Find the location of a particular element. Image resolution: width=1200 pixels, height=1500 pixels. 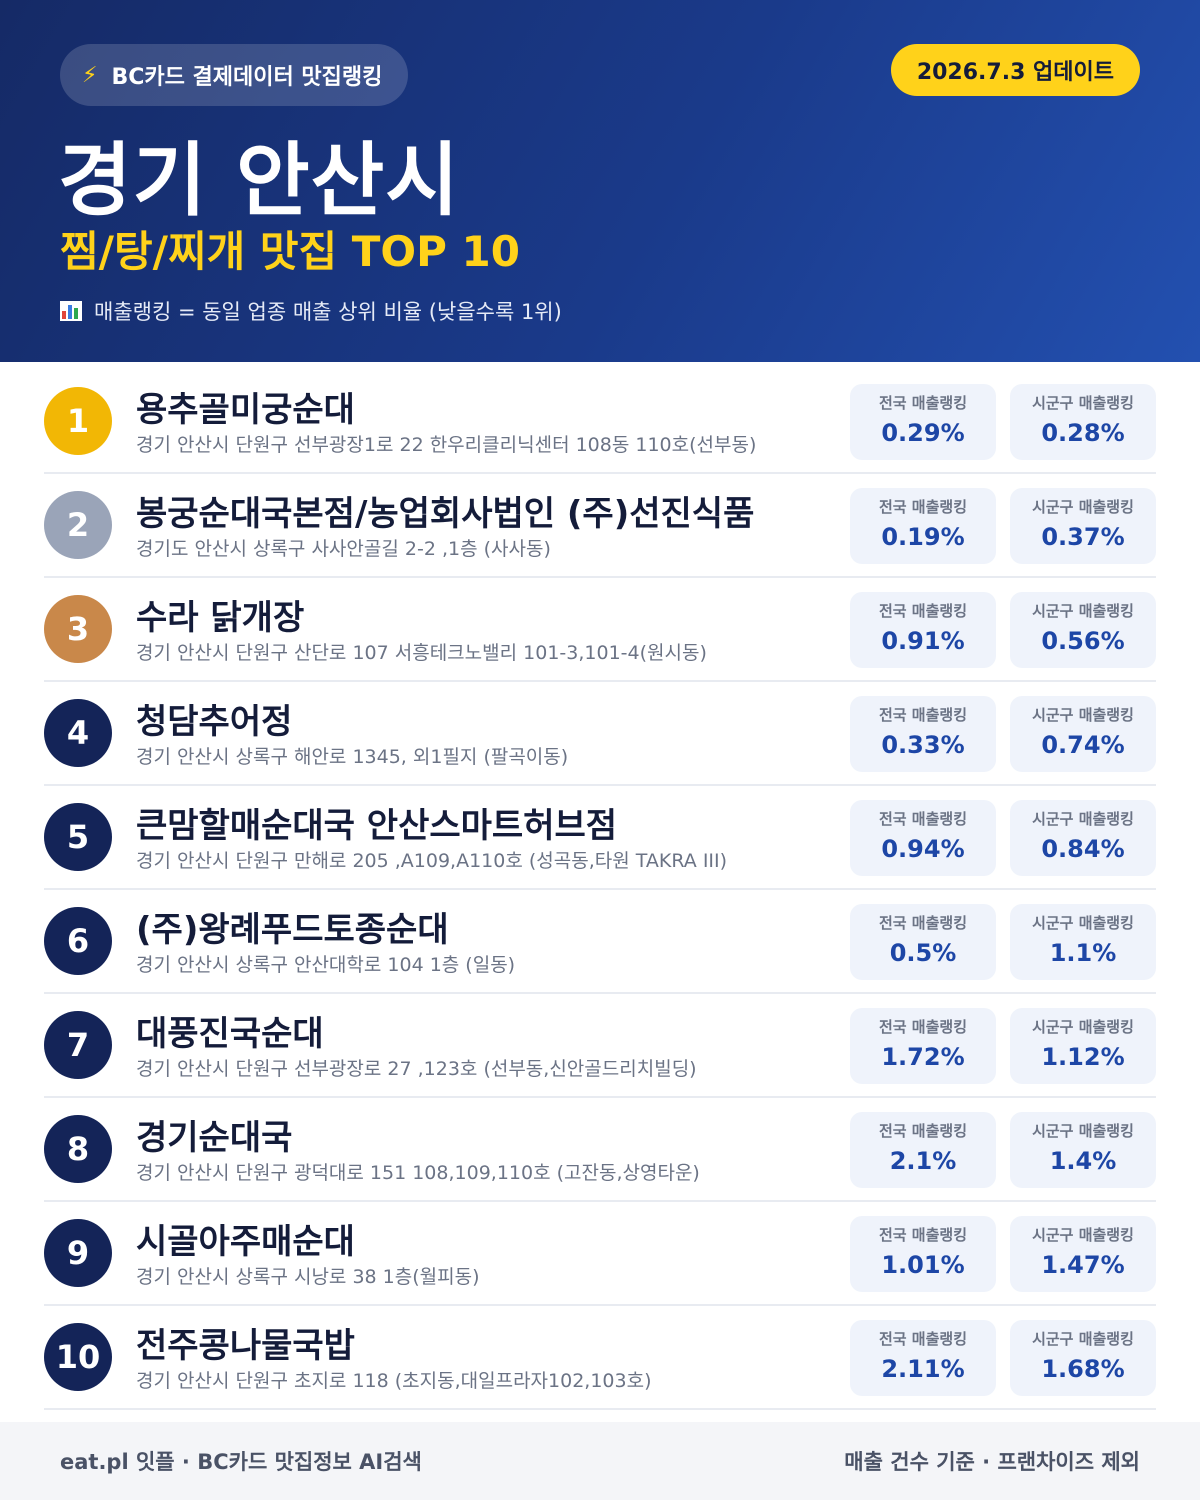

local-ranking-value: 0.28% is located at coordinates (1083, 433).